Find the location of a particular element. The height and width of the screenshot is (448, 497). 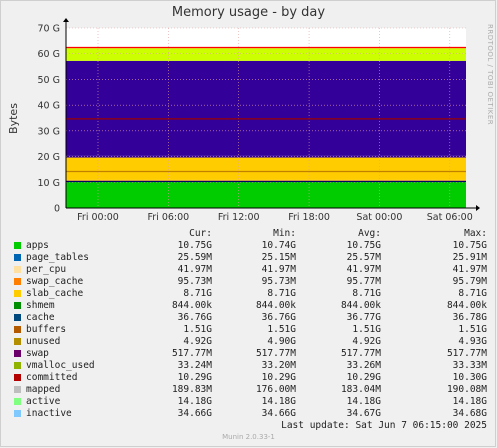

legend-series-name: per_cpu is located at coordinates (46, 269).